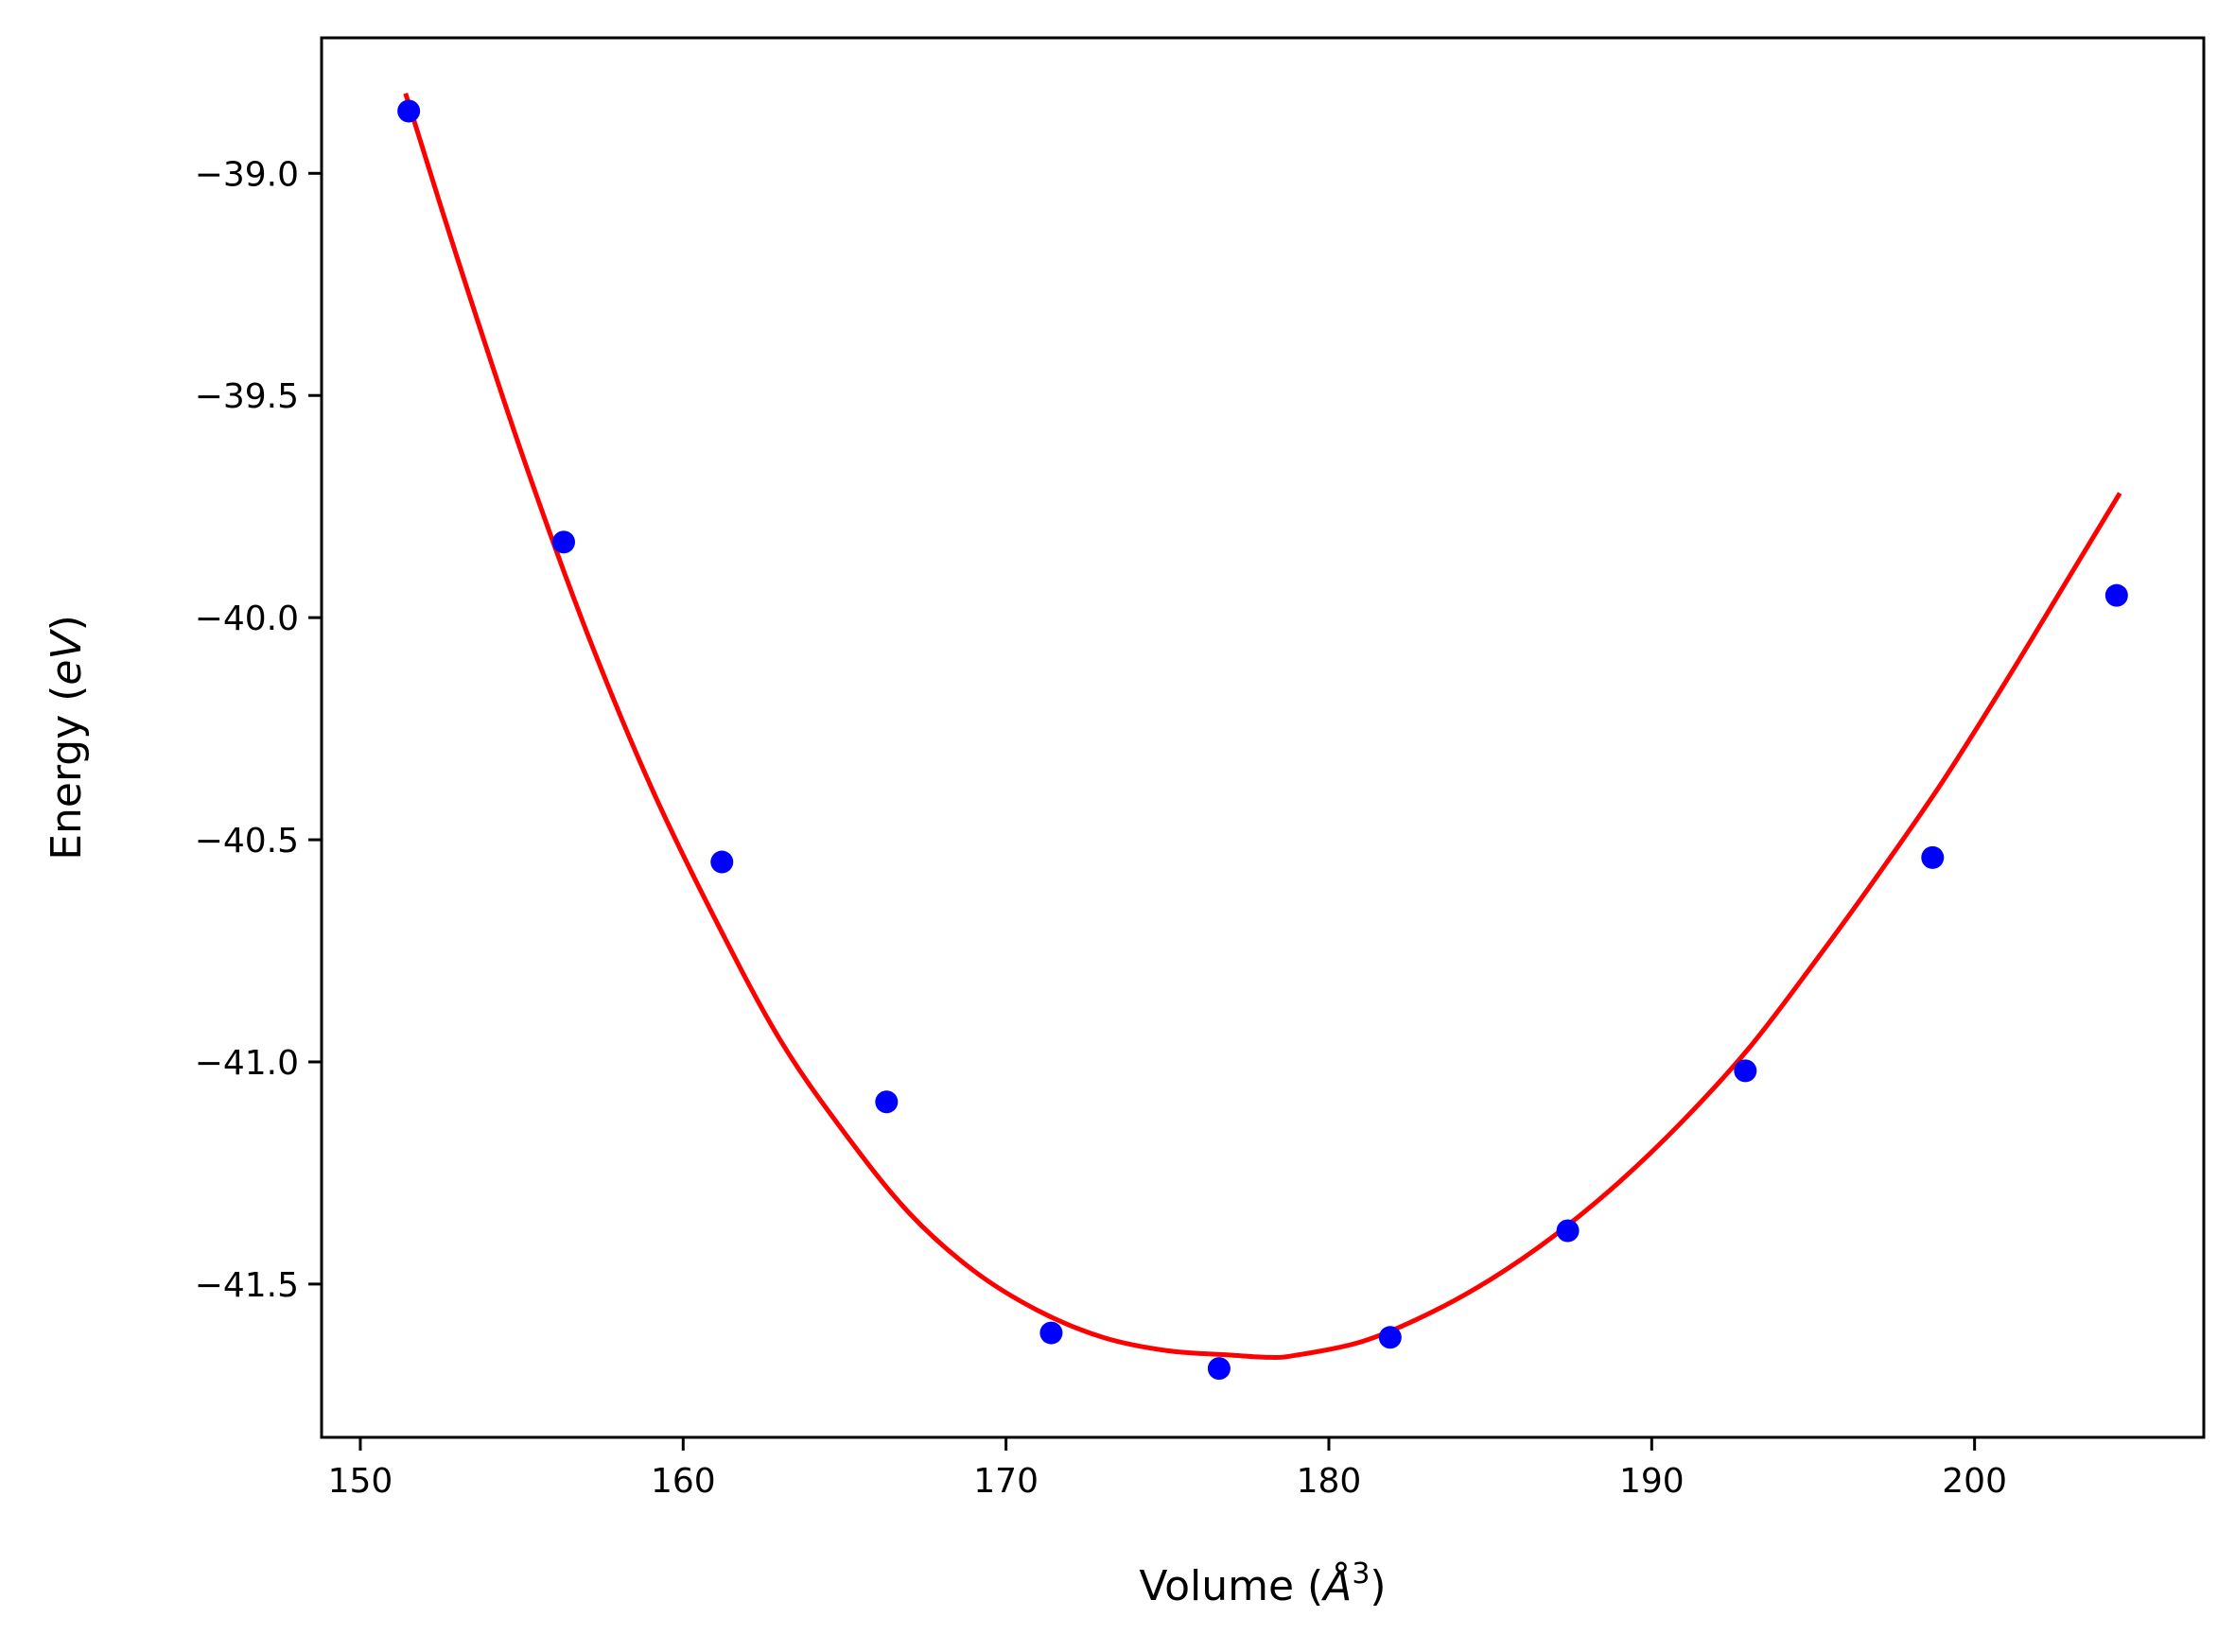 Image resolution: width=2235 pixels, height=1652 pixels. Describe the element at coordinates (1361, 1574) in the screenshot. I see `x-axis-label-exponent: 3` at that location.